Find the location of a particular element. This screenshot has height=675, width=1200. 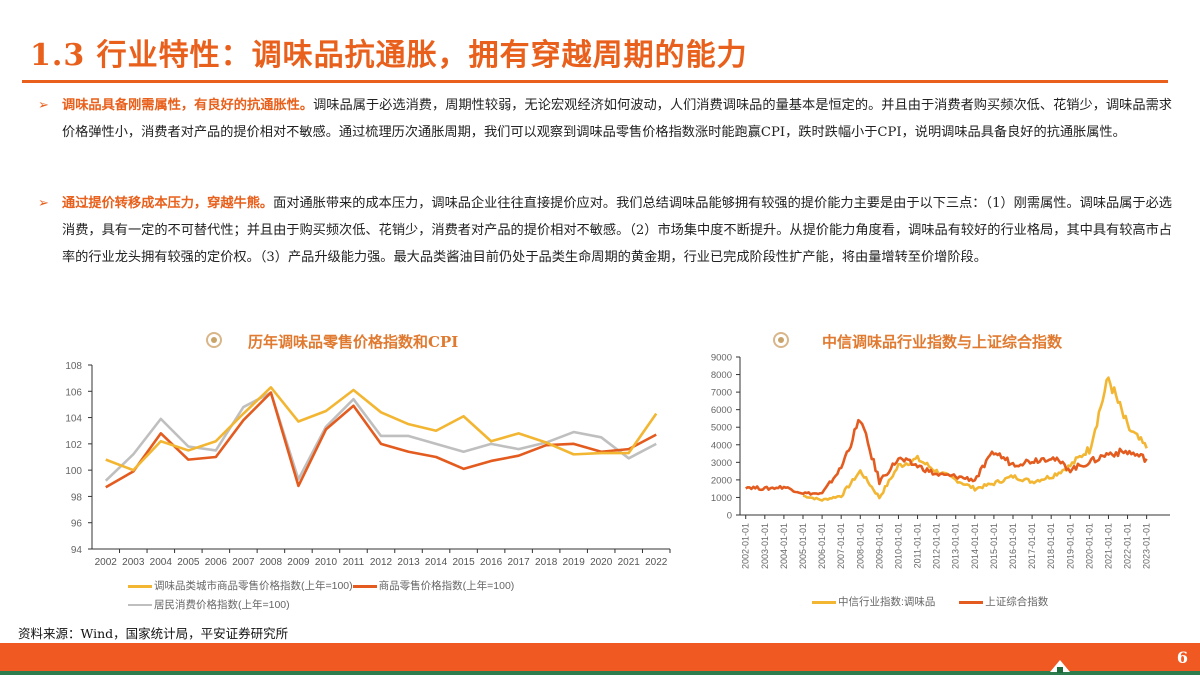

svg-text: 2017-01-01 is located at coordinates (1032, 546).